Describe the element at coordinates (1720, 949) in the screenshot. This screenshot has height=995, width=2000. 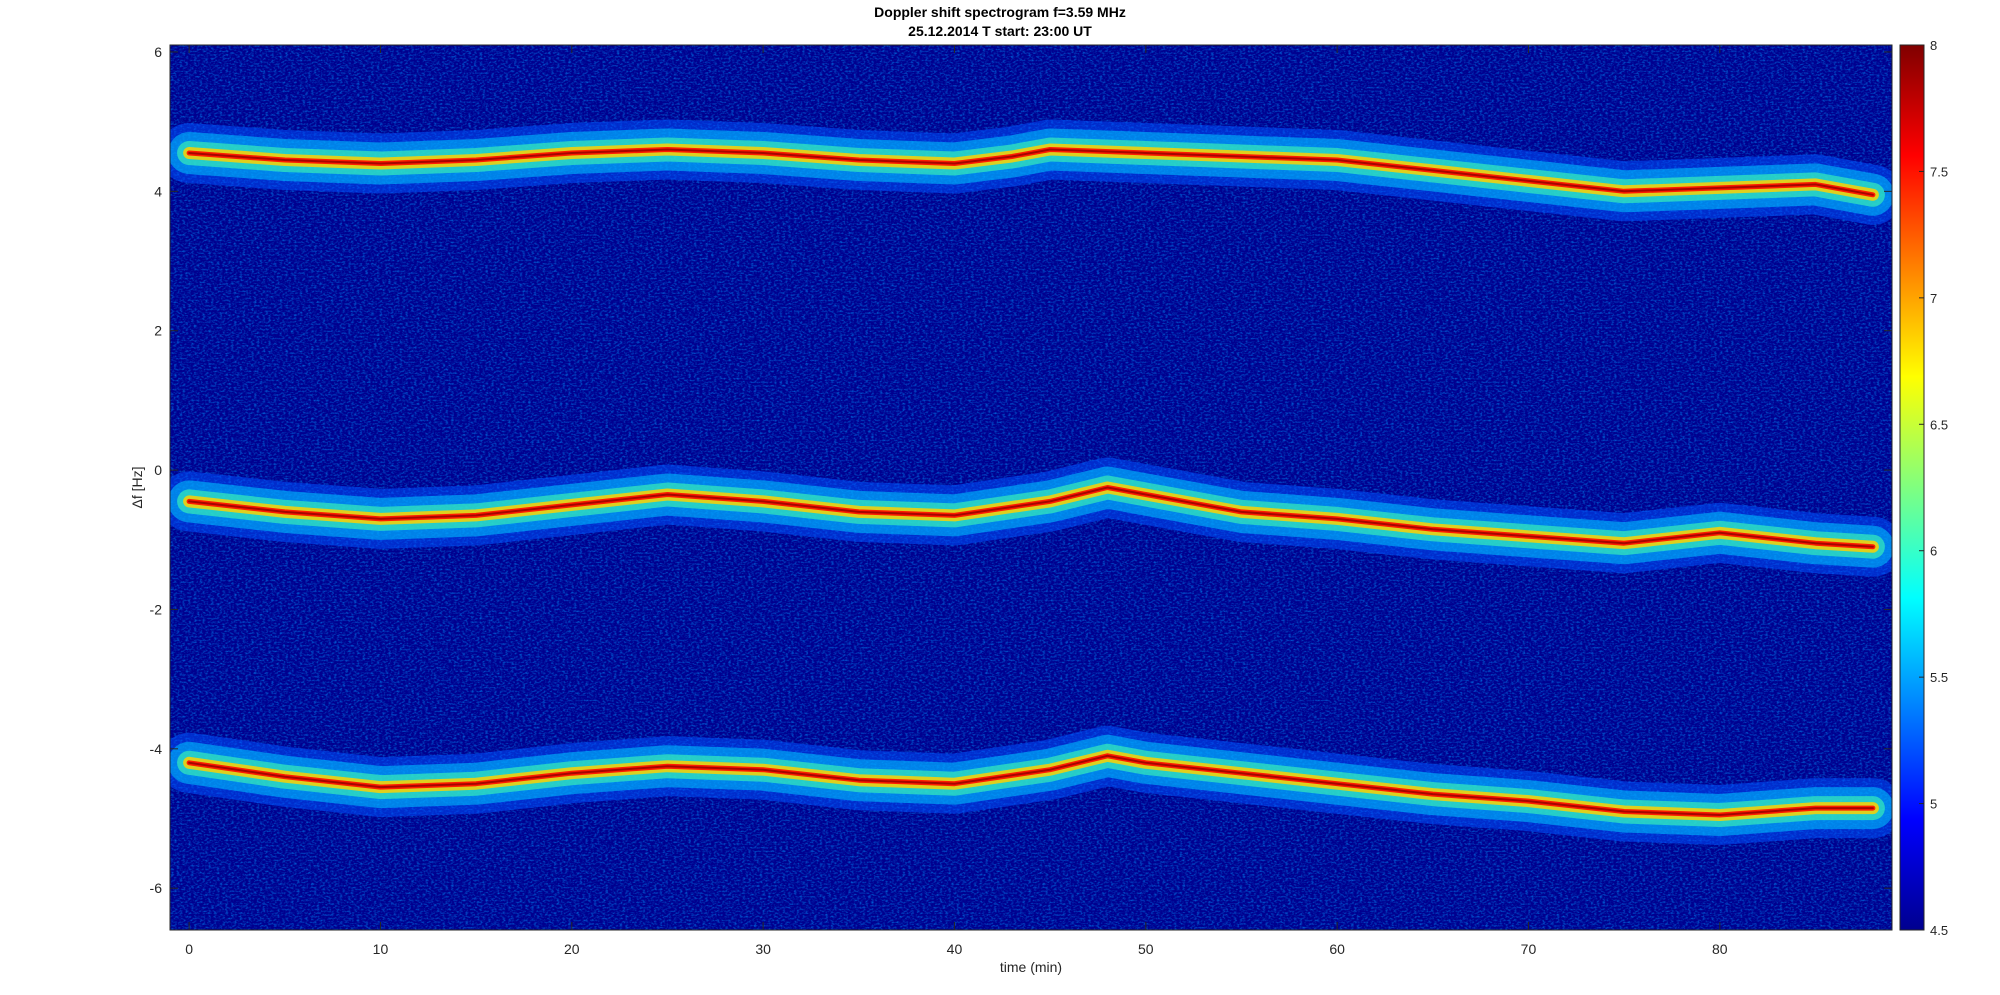
I see `x-tick-label: 80` at that location.